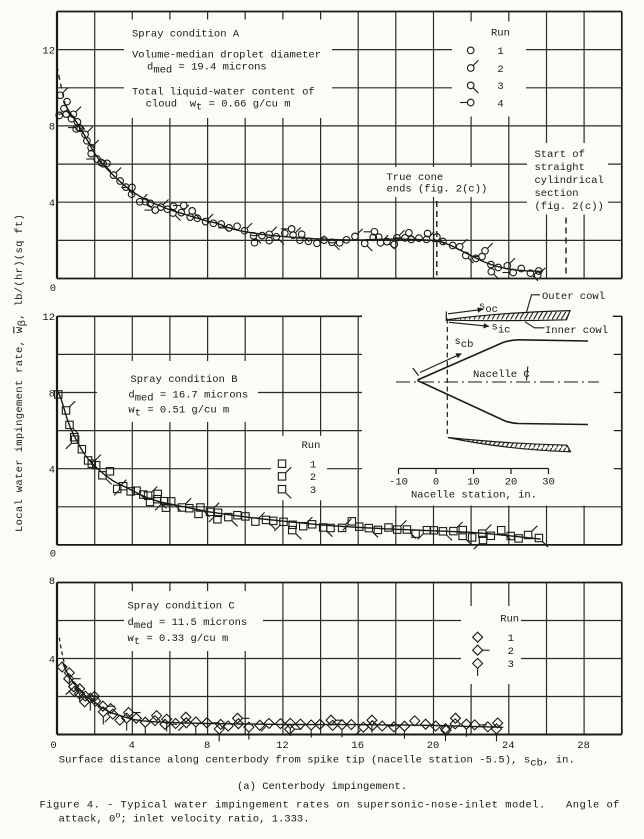  Describe the element at coordinates (226, 56) in the screenshot. I see `svg-text: Volume-median droplet diameter` at that location.